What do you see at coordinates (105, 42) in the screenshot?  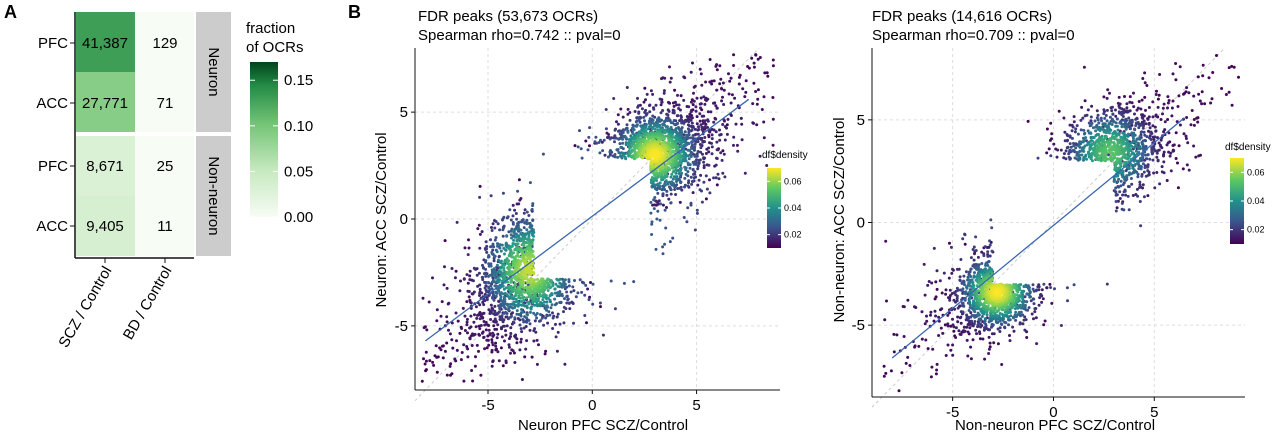 I see `heatmap-cell` at bounding box center [105, 42].